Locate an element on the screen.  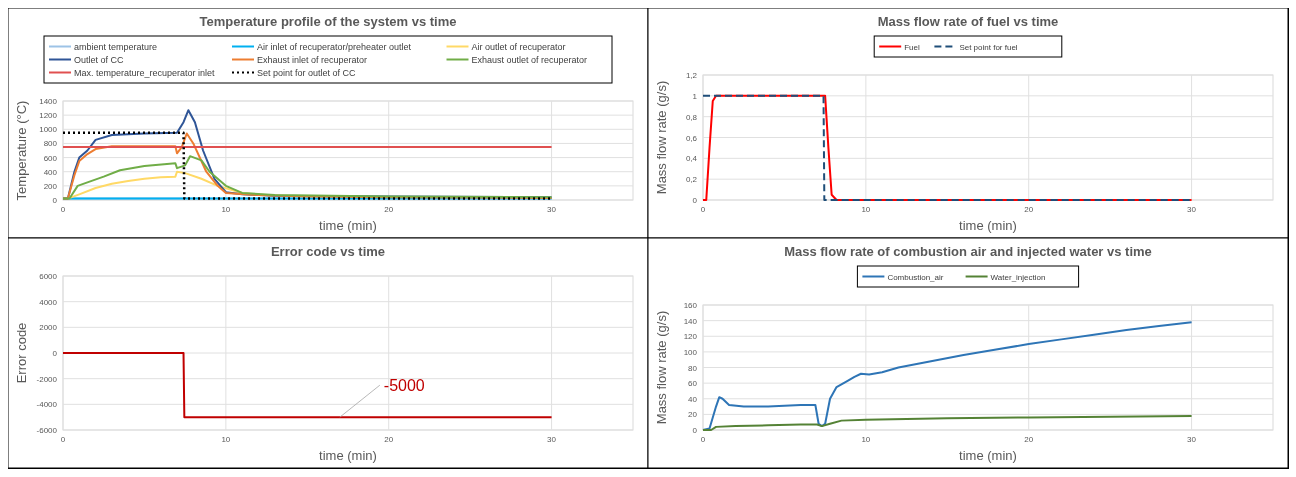
y-tick-label: 200 is located at coordinates (50, 186).